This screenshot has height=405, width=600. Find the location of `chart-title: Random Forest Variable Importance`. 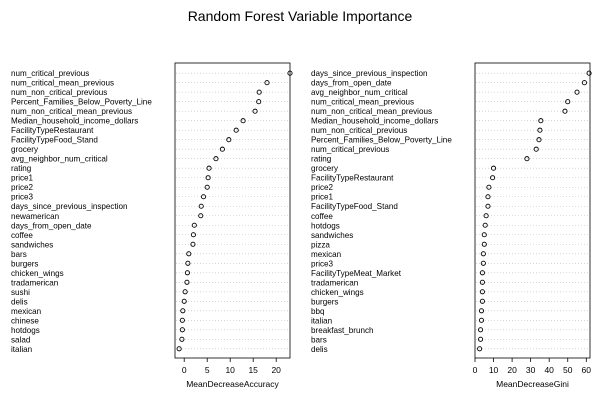

chart-title: Random Forest Variable Importance is located at coordinates (300, 16).